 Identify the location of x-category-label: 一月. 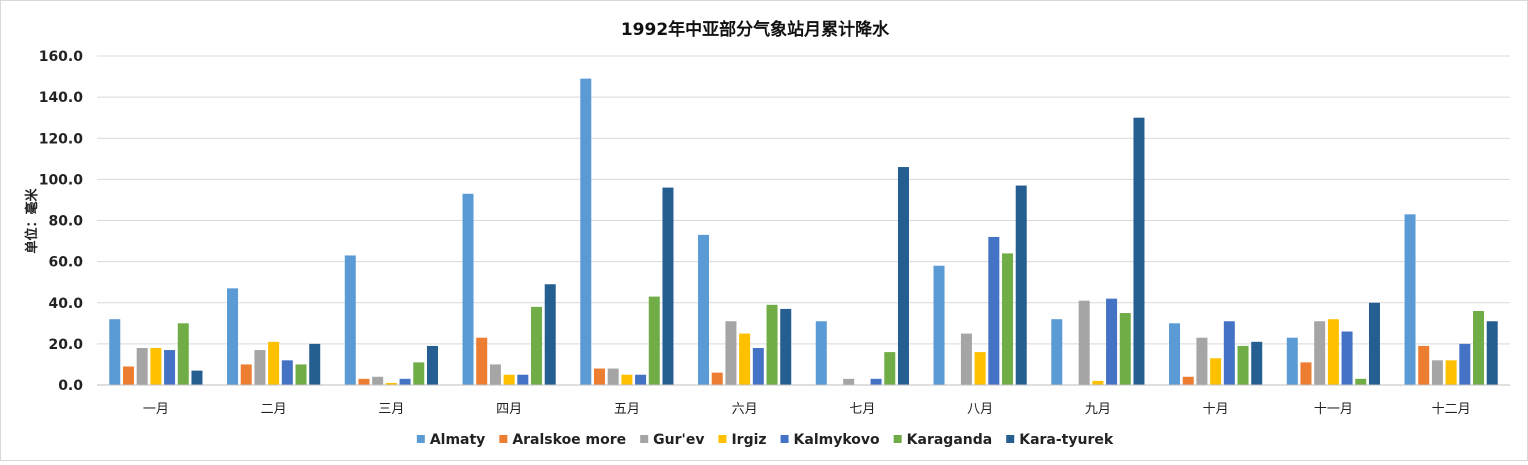
(156, 409).